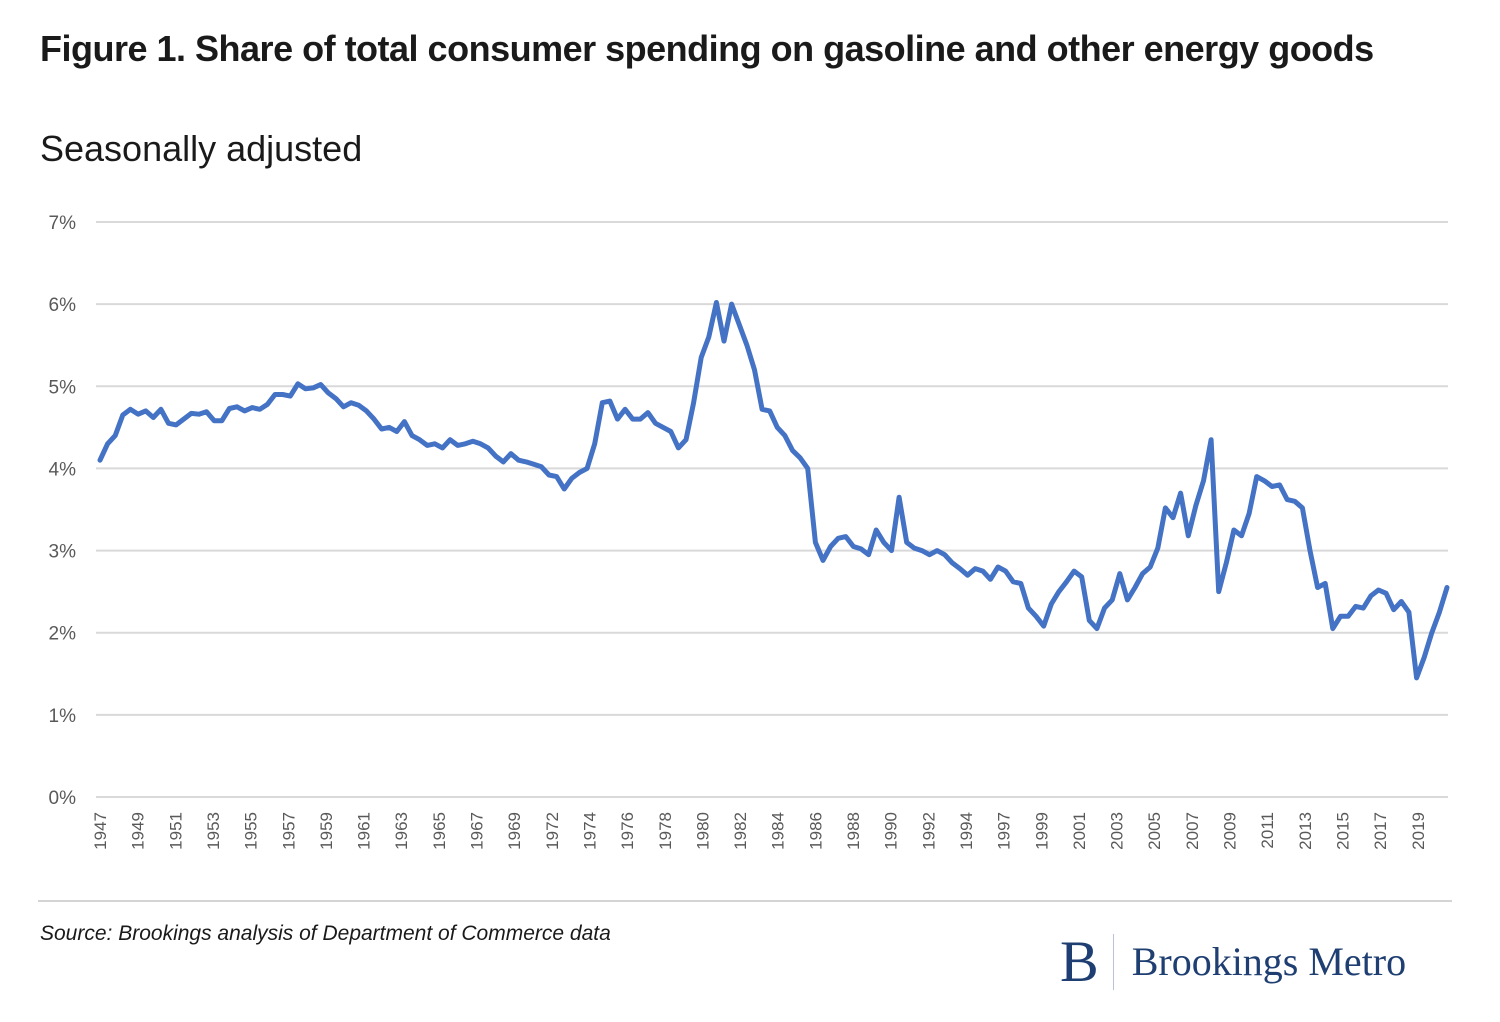  Describe the element at coordinates (1267, 830) in the screenshot. I see `x-tick-label: 2011` at that location.